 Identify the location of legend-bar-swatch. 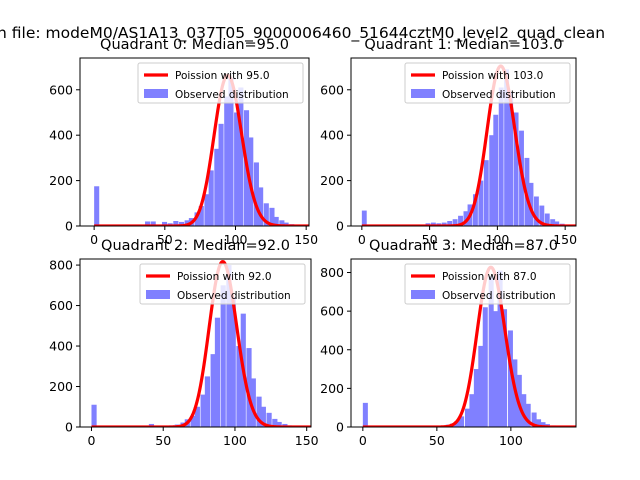
(423, 294).